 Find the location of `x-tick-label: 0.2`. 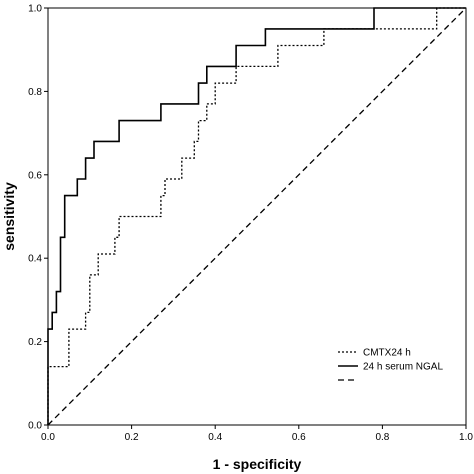

x-tick-label: 0.2 is located at coordinates (132, 437).